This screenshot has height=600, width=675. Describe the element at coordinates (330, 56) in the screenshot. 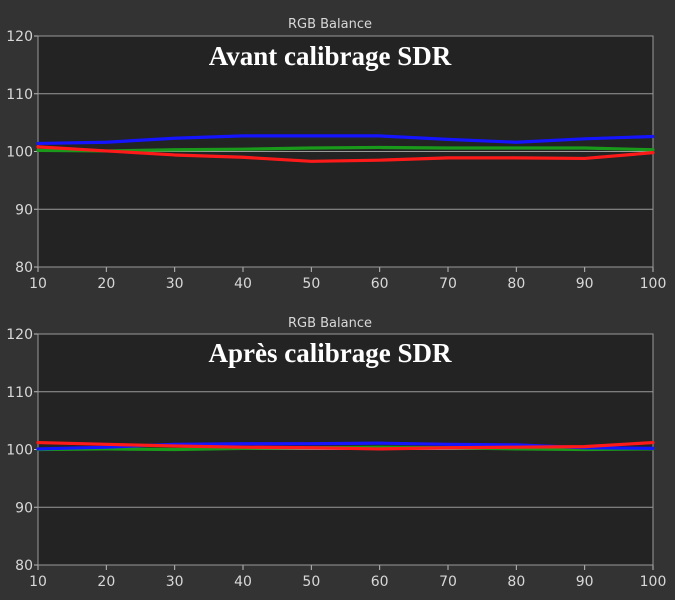

I see `chart-annotation: Avant calibrage SDR` at that location.